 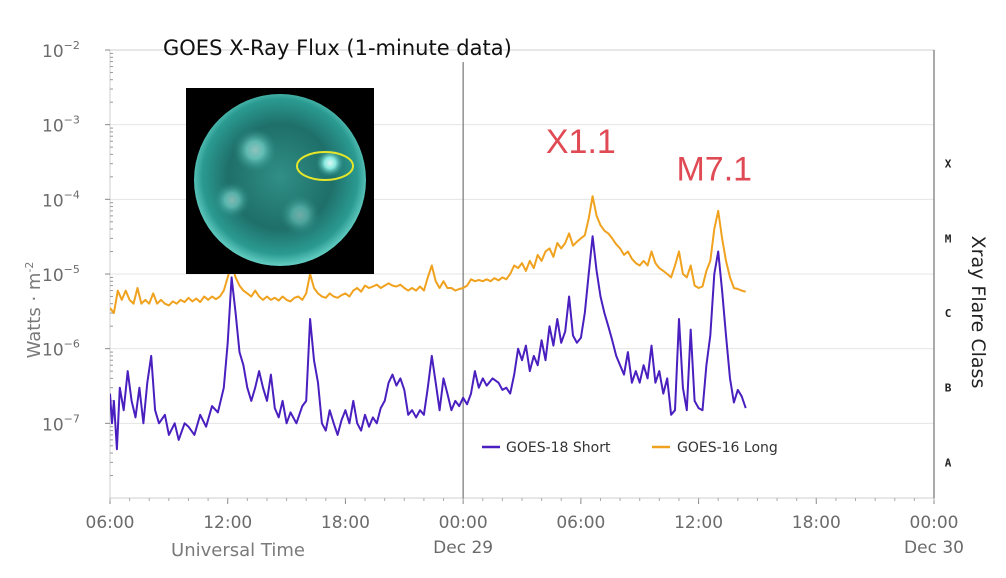 I want to click on annotation-m7-1: M7.1, so click(x=714, y=169).